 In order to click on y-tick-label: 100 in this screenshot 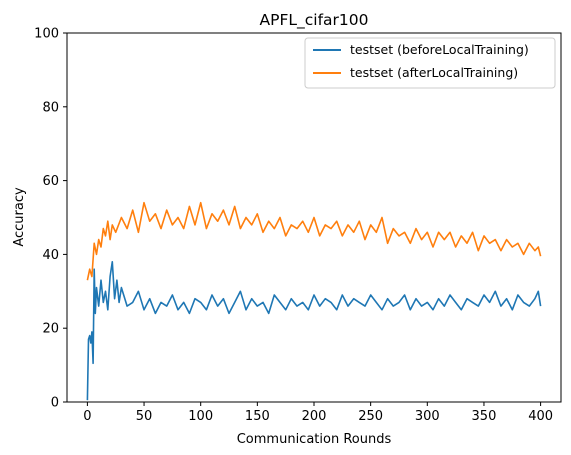, I will do `click(46, 34)`.